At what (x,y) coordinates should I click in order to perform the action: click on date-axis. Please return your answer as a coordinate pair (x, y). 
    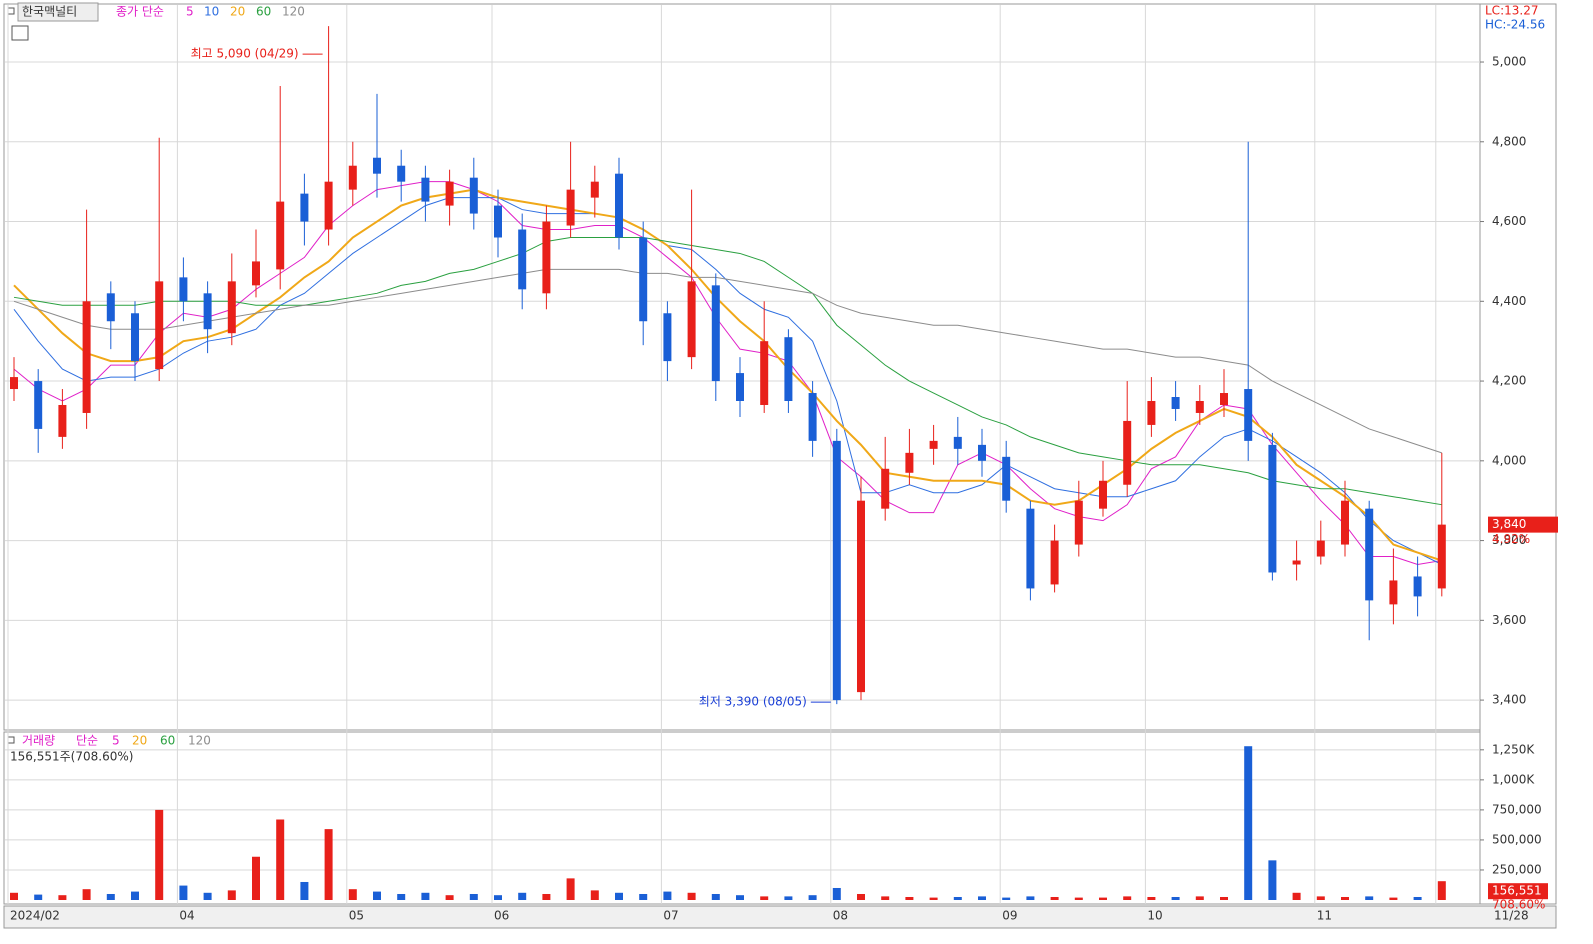
    Looking at the image, I should click on (780, 917).